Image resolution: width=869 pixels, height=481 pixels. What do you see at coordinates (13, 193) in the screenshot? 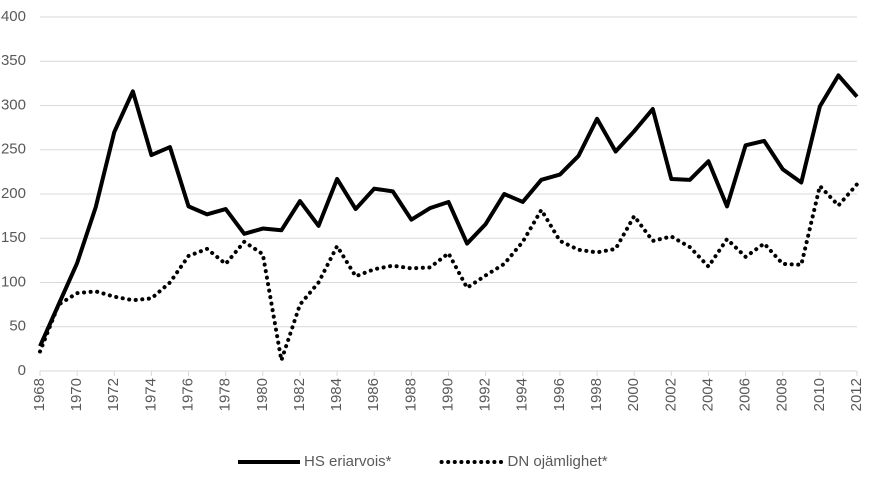
I see `y-tick-label: 200` at bounding box center [13, 193].